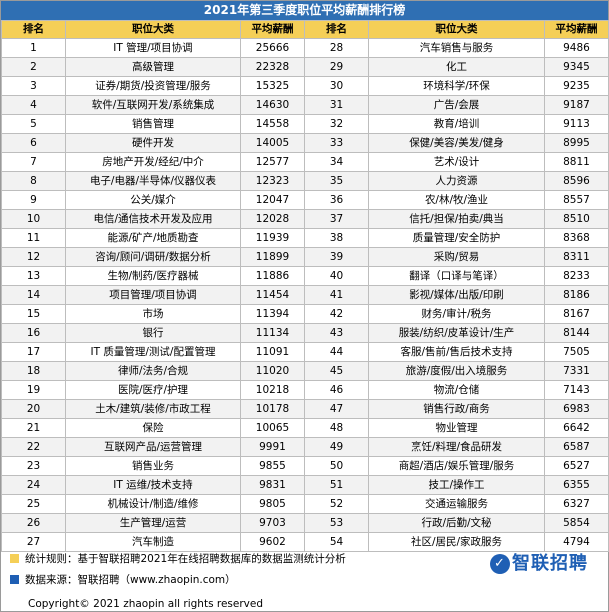 The image size is (609, 612). Describe the element at coordinates (336, 523) in the screenshot. I see `rank-cell: 53` at that location.